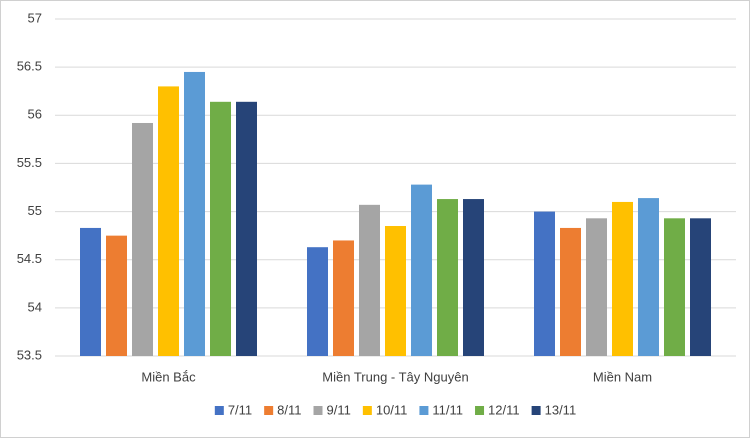 Image resolution: width=750 pixels, height=438 pixels. Describe the element at coordinates (29, 162) in the screenshot. I see `y-tick-label: 55.5` at that location.